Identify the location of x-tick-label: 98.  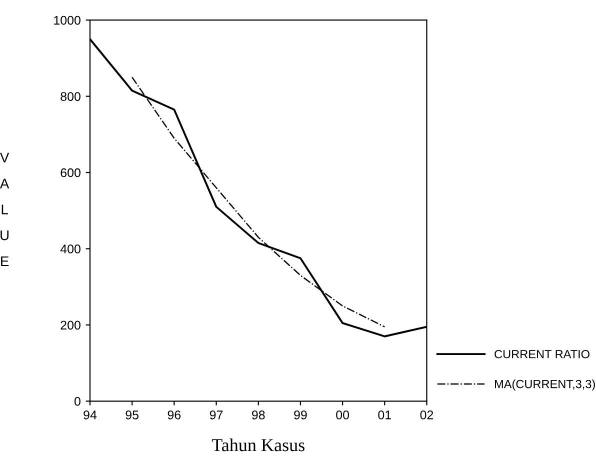
(258, 415).